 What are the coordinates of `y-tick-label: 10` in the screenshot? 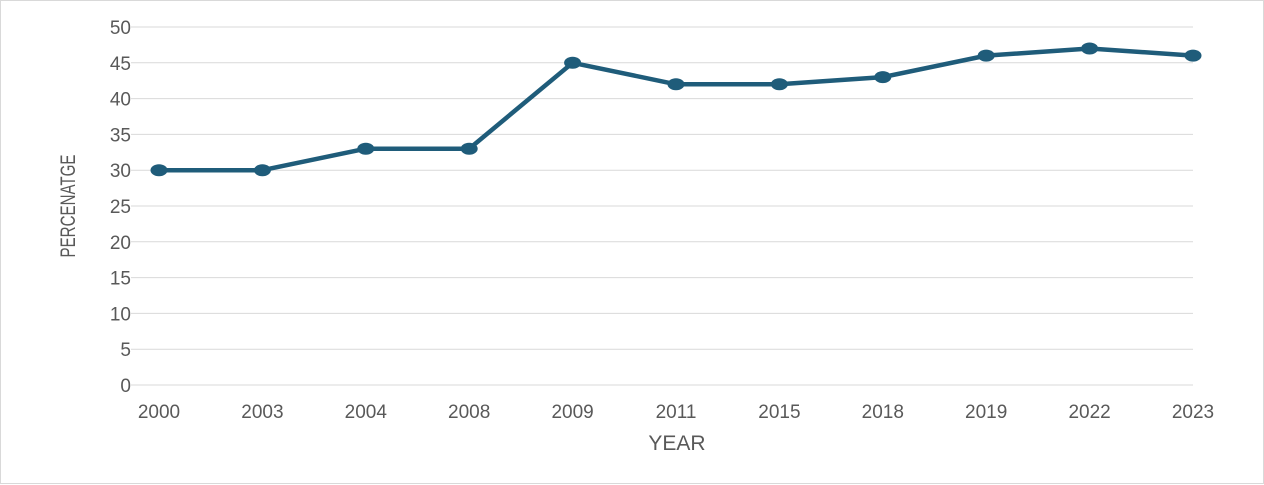 It's located at (120, 314).